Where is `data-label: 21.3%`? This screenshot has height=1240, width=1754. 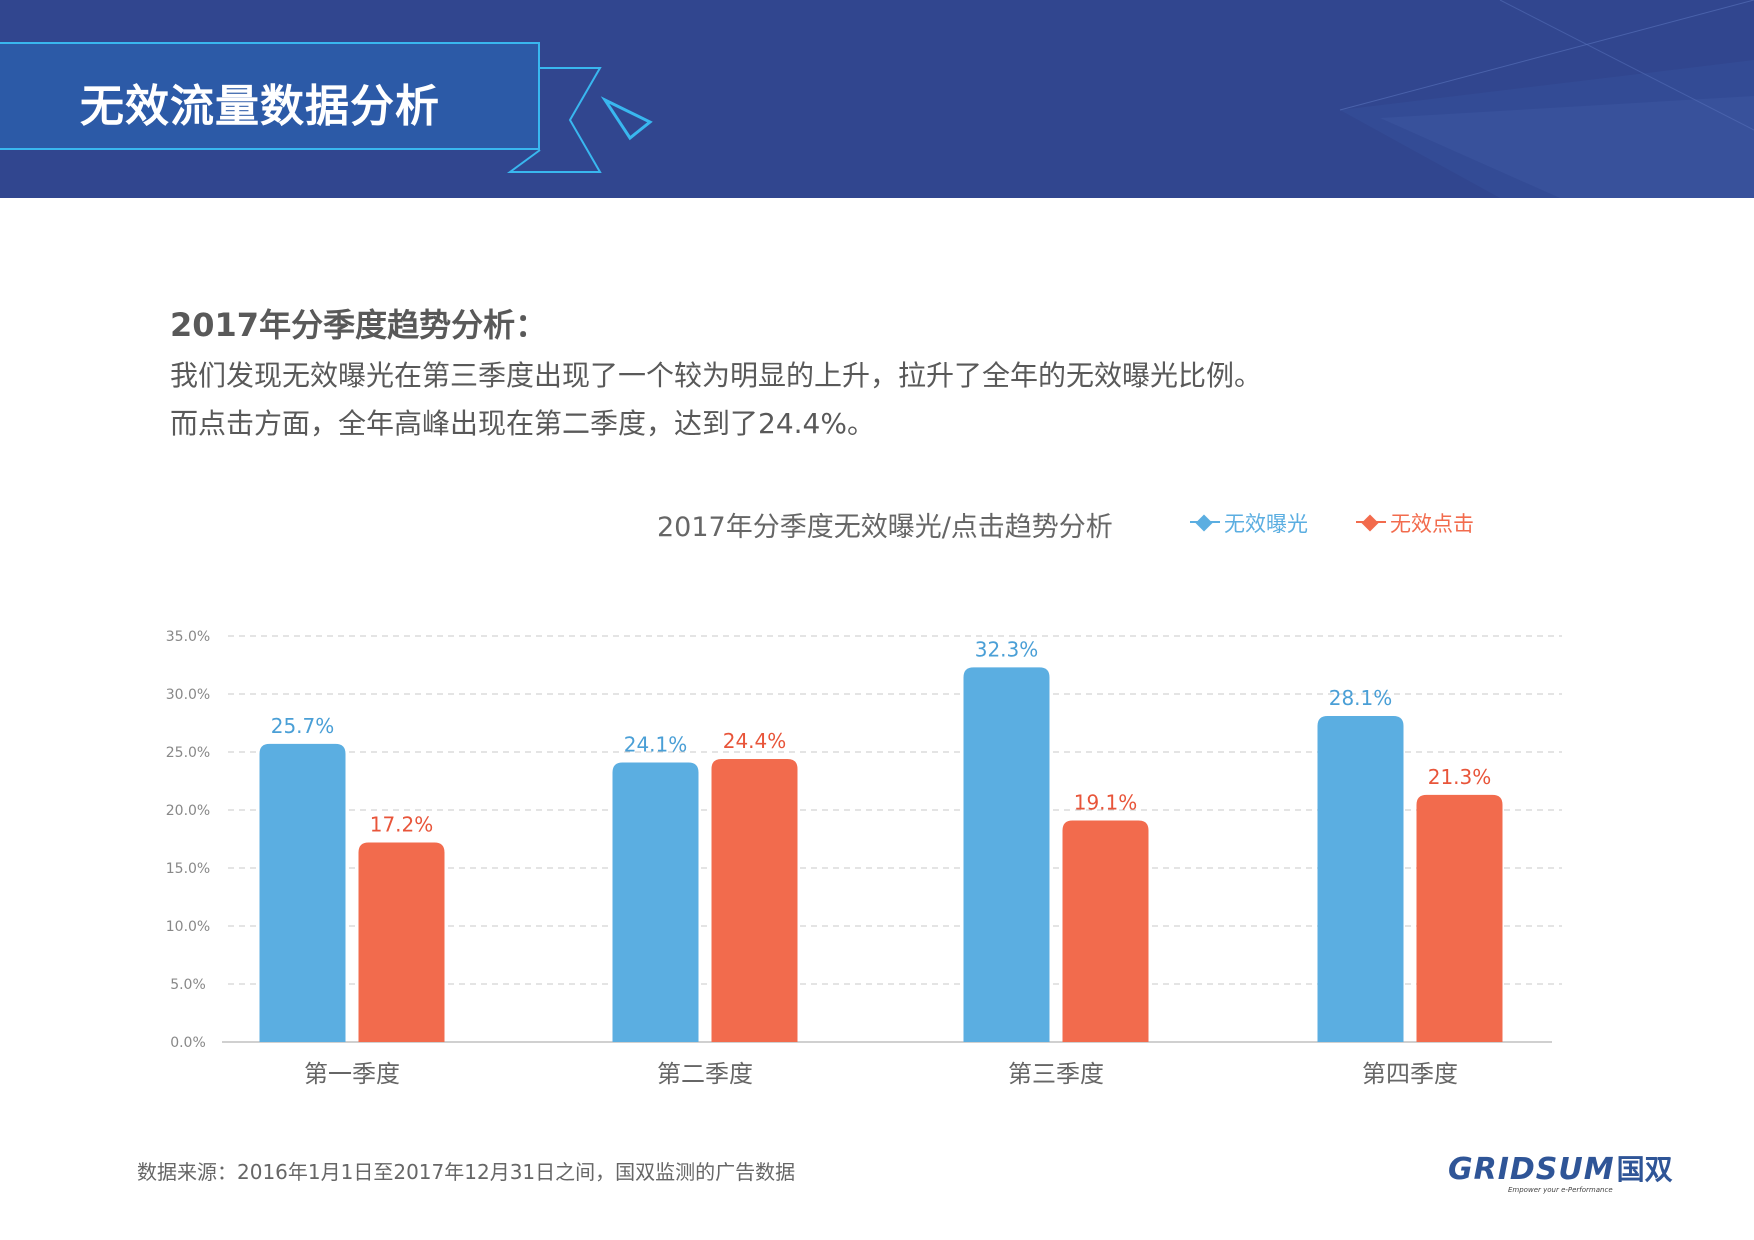
data-label: 21.3% is located at coordinates (1460, 777).